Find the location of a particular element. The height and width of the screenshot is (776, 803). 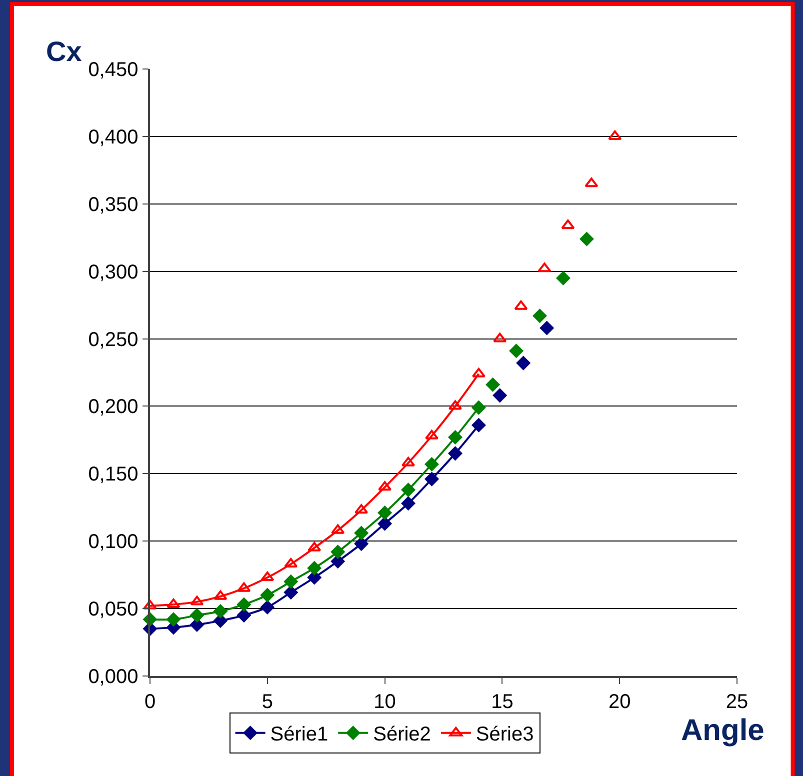

x-tick-label: 10 is located at coordinates (385, 701).